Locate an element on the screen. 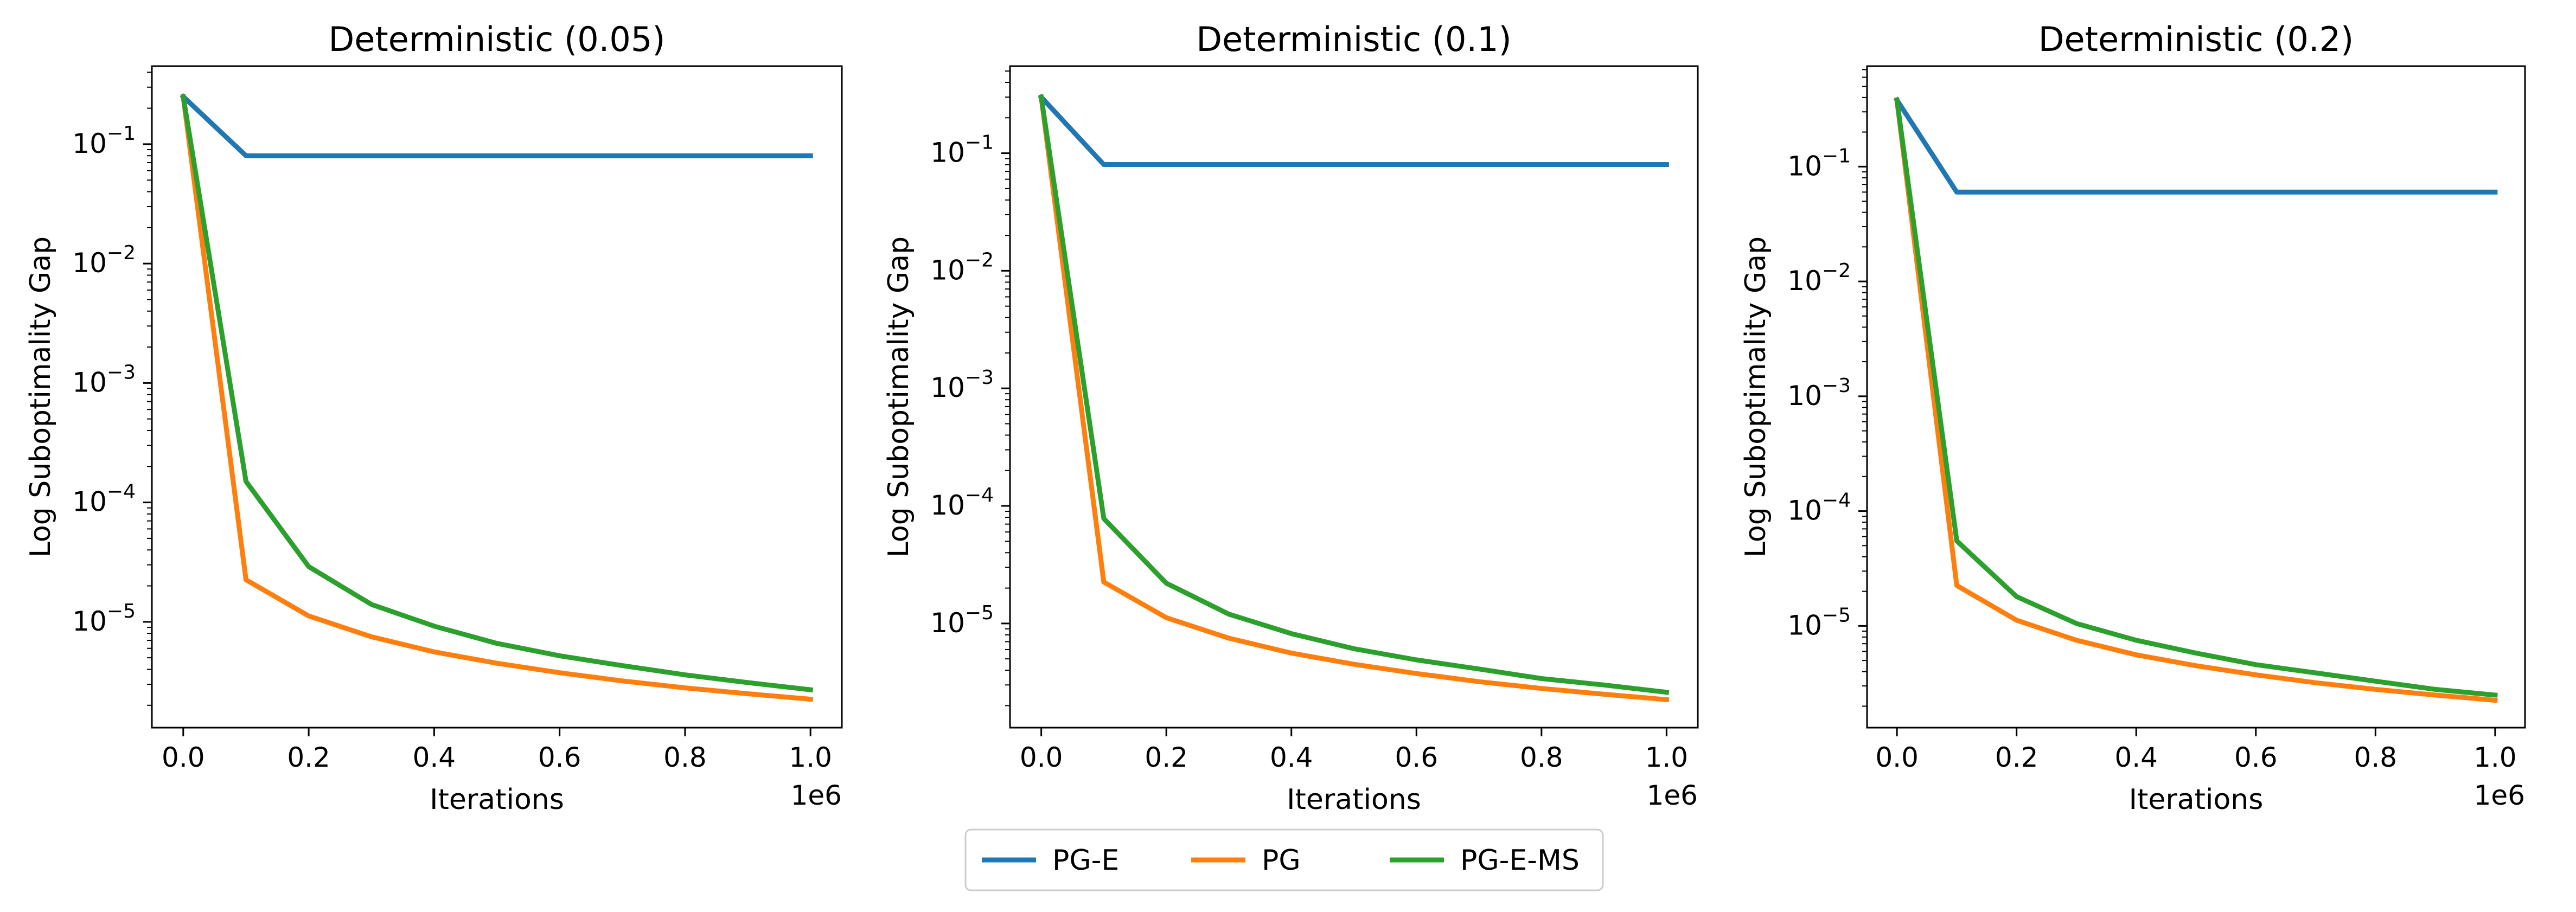 This screenshot has height=912, width=2576. legend: PG-E PG PG-E-MS is located at coordinates (1284, 859).